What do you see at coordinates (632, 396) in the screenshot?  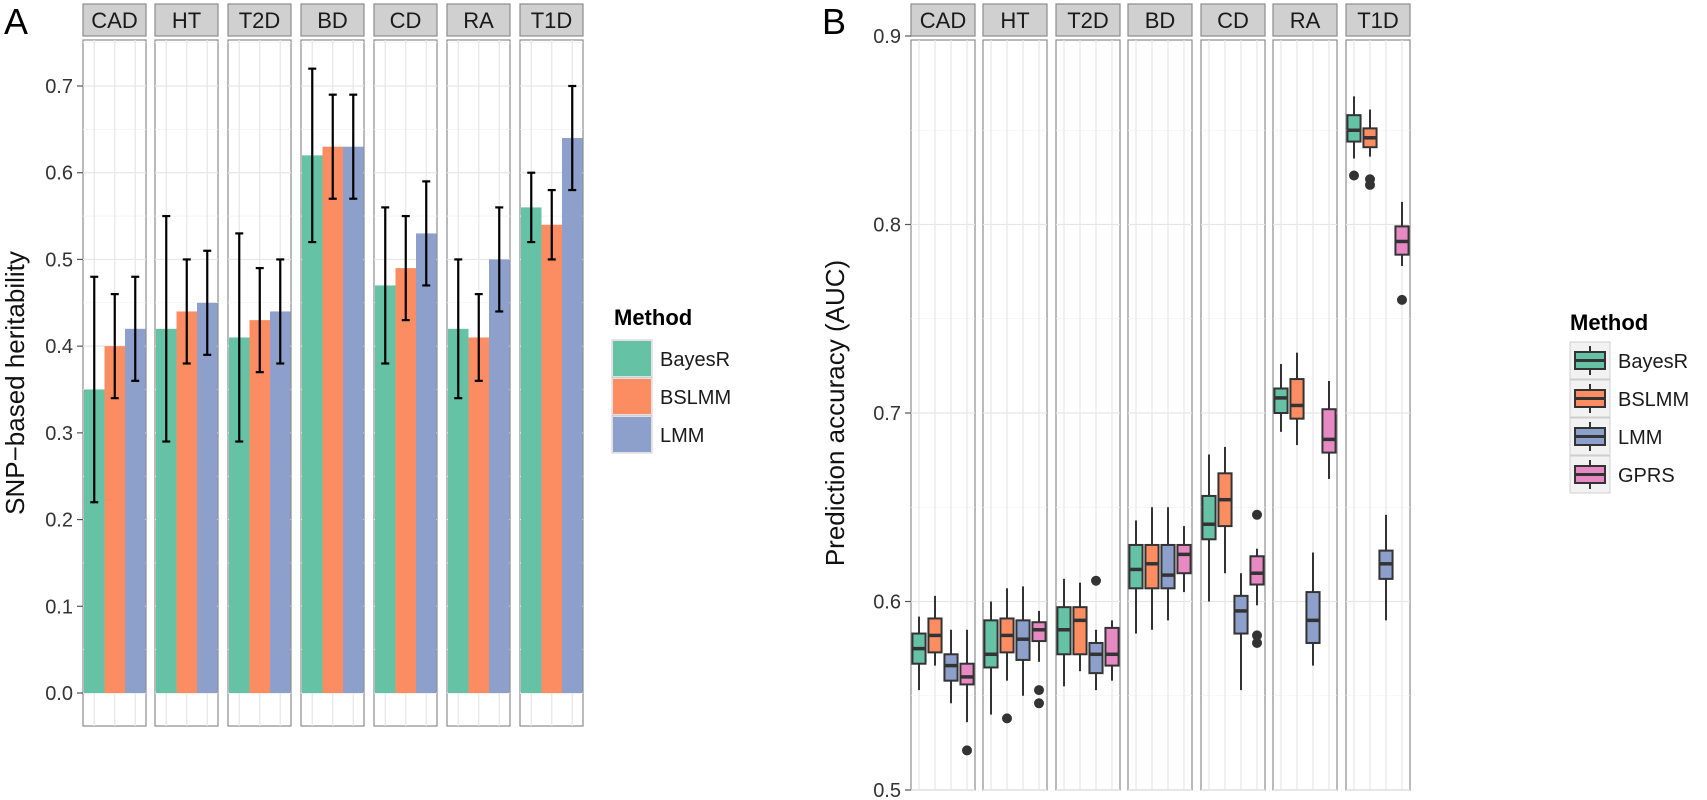 I see `legend-swatch-bslmm` at bounding box center [632, 396].